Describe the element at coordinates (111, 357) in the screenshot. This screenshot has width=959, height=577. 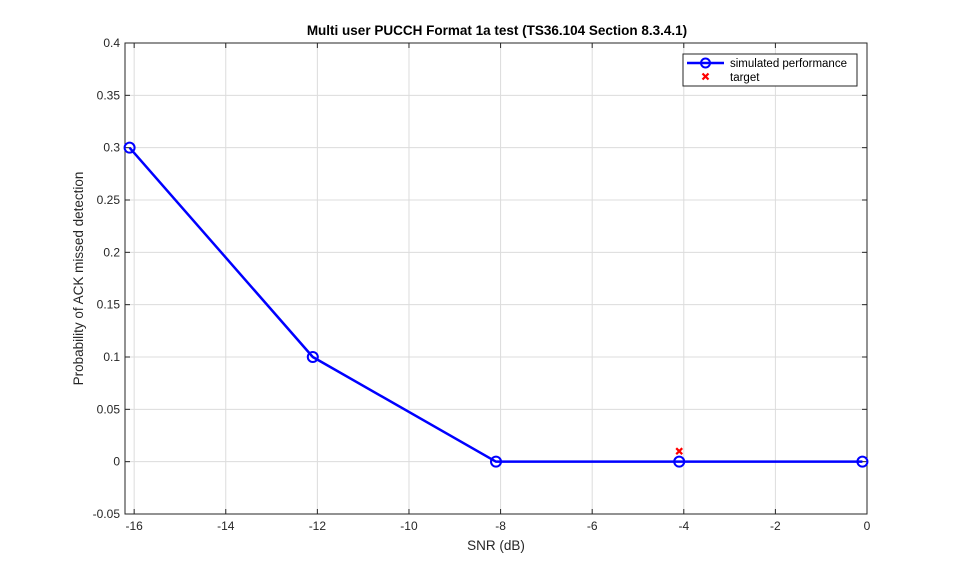
I see `y-tick-label: 0.1` at that location.